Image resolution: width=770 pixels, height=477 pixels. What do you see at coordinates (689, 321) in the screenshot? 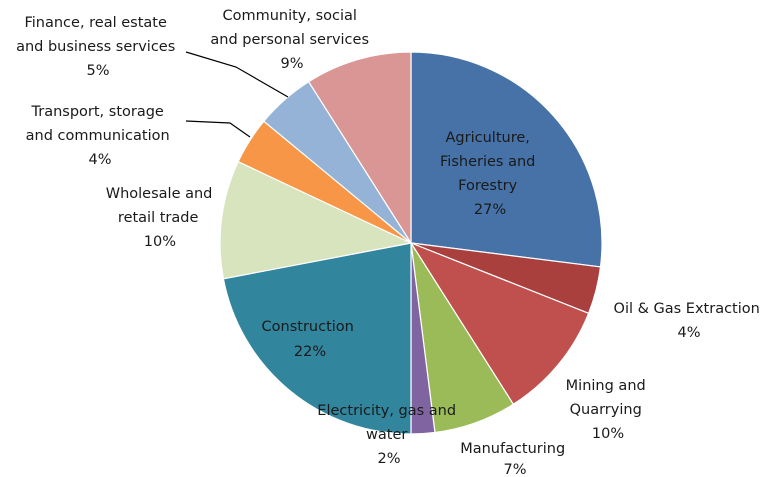
I see `label-oil-gas: Oil & Gas Extraction 4%` at bounding box center [689, 321].